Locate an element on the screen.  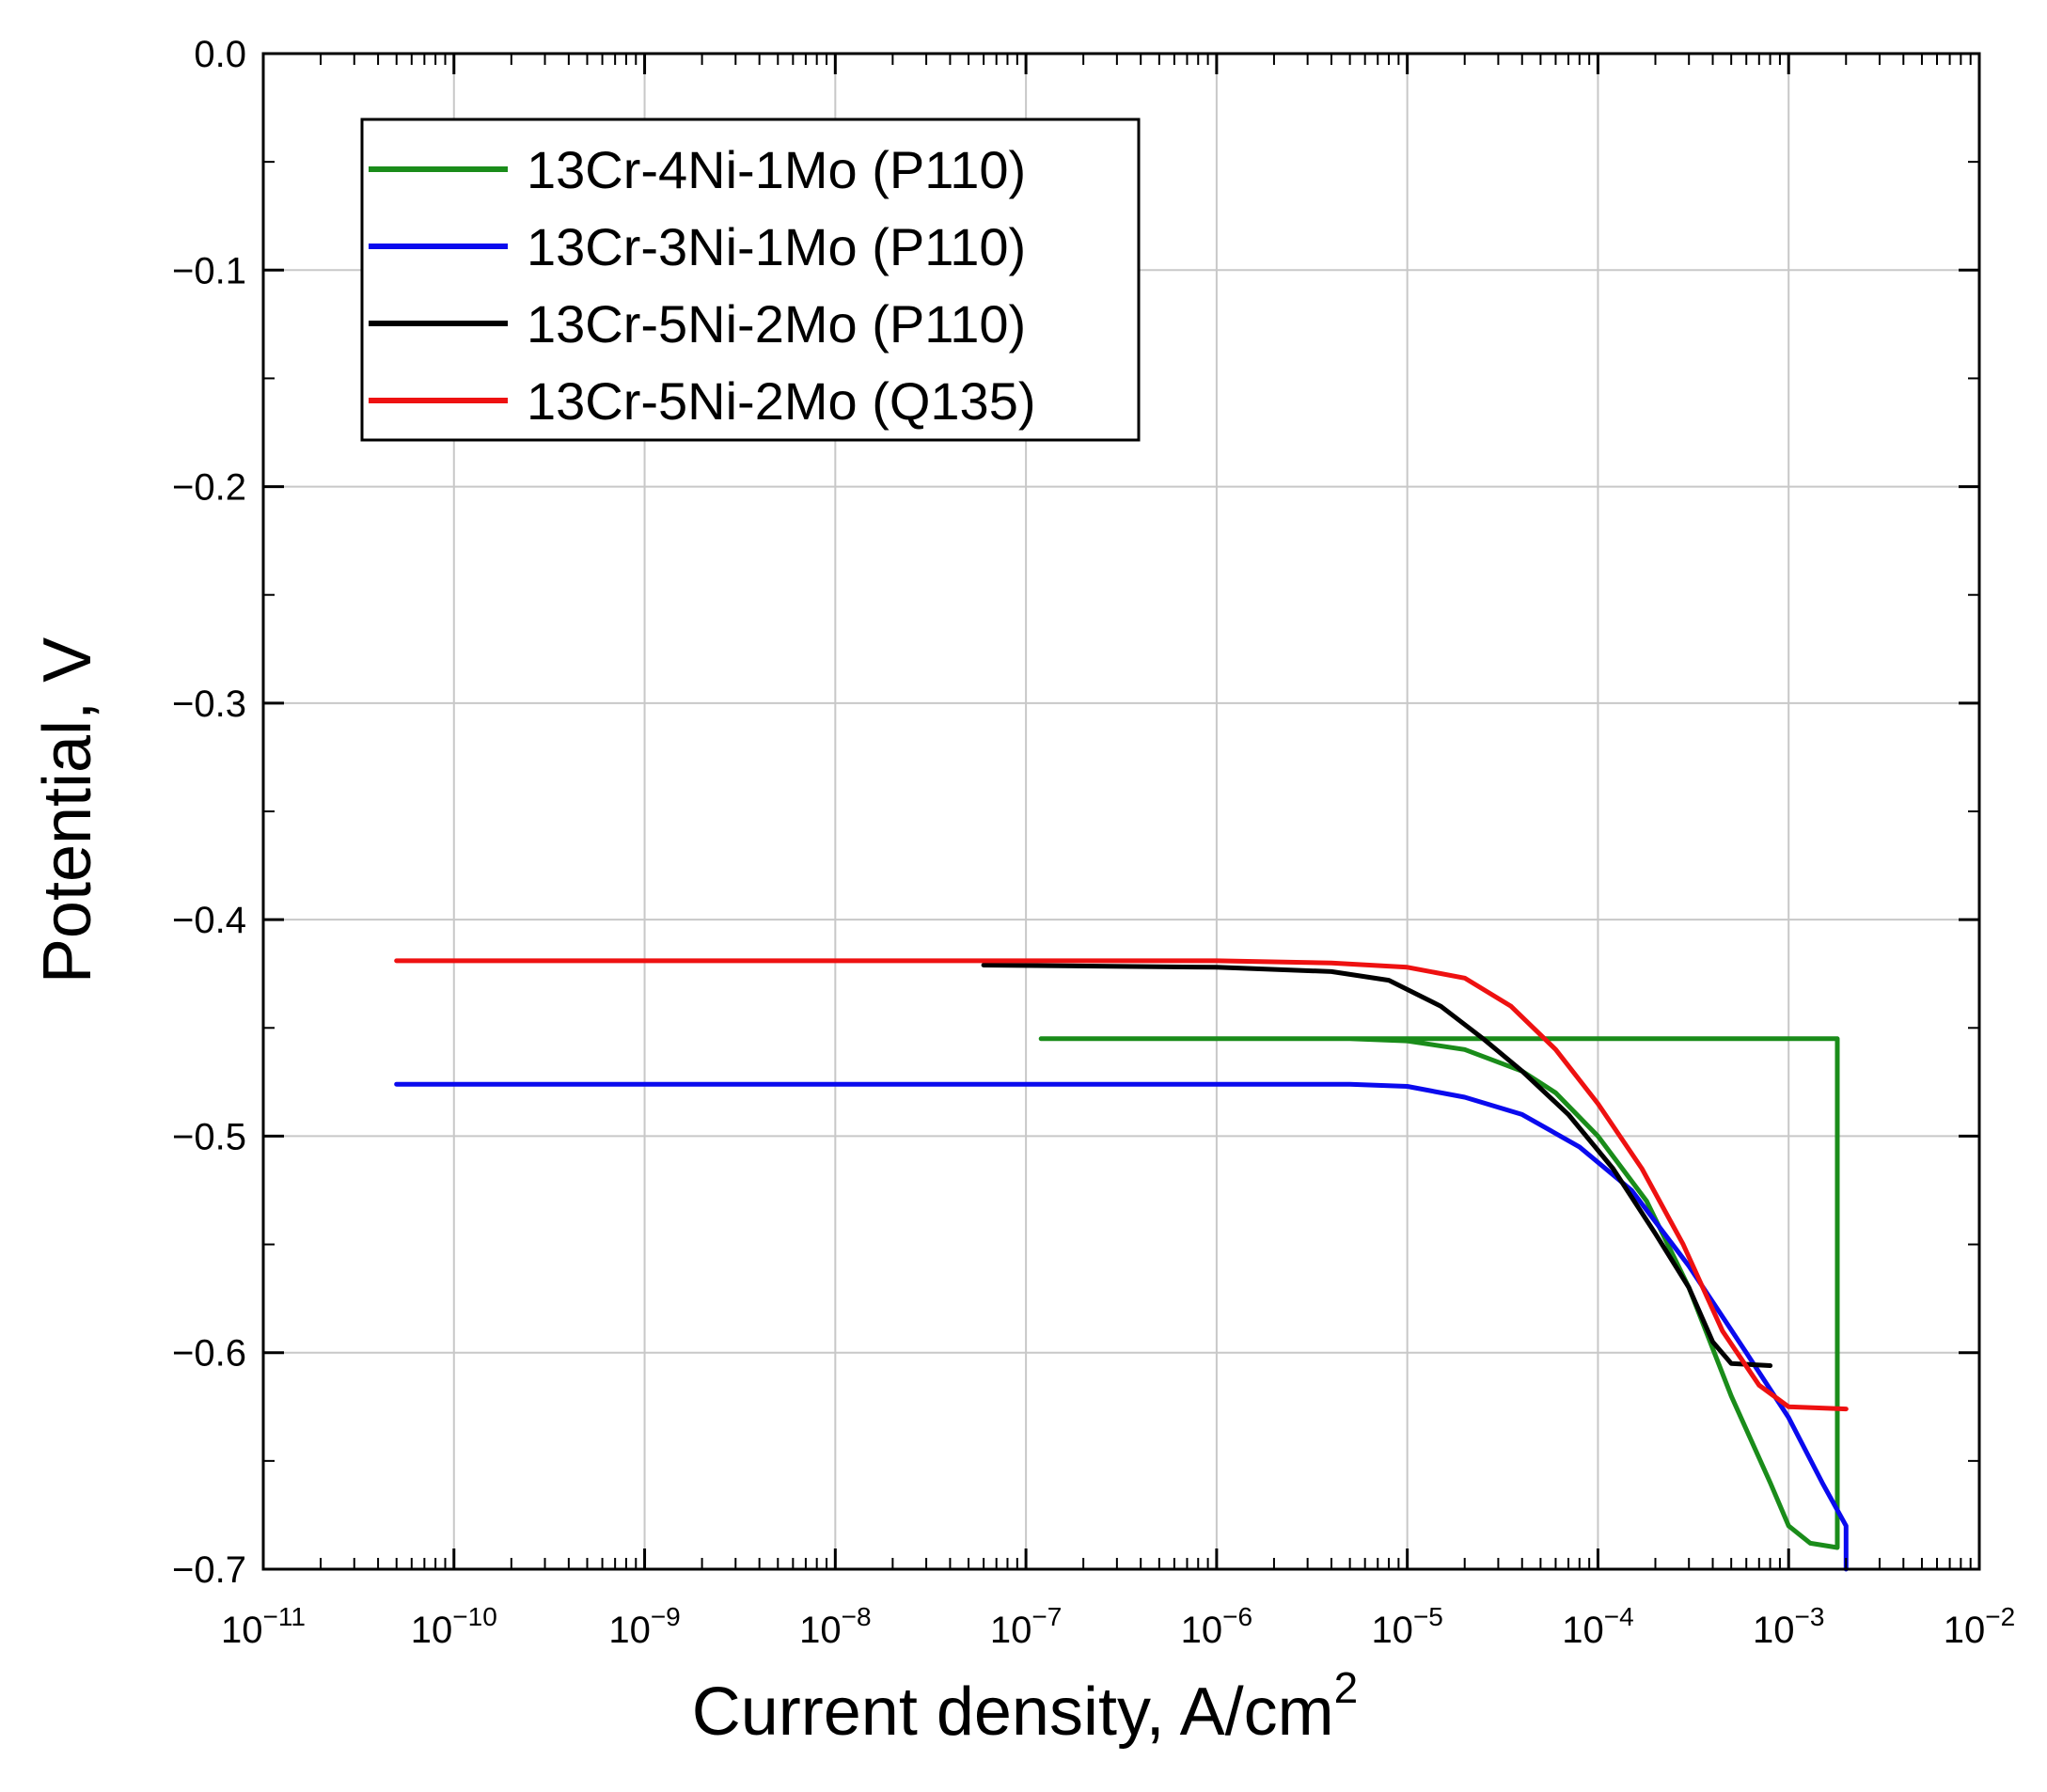
x-tick-label: 10⁻³ is located at coordinates (1788, 1626).